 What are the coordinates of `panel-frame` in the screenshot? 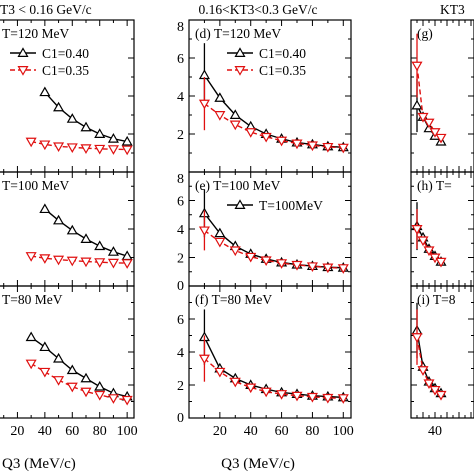 It's located at (442, 96).